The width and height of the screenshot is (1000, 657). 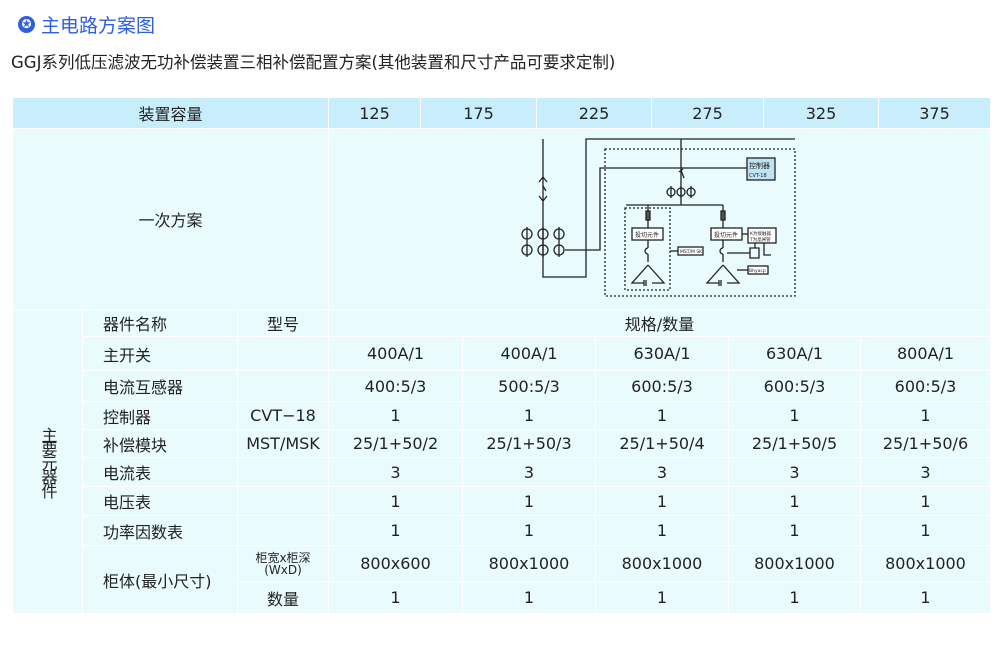 What do you see at coordinates (170, 113) in the screenshot?
I see `capacity-header-label: 装置容量` at bounding box center [170, 113].